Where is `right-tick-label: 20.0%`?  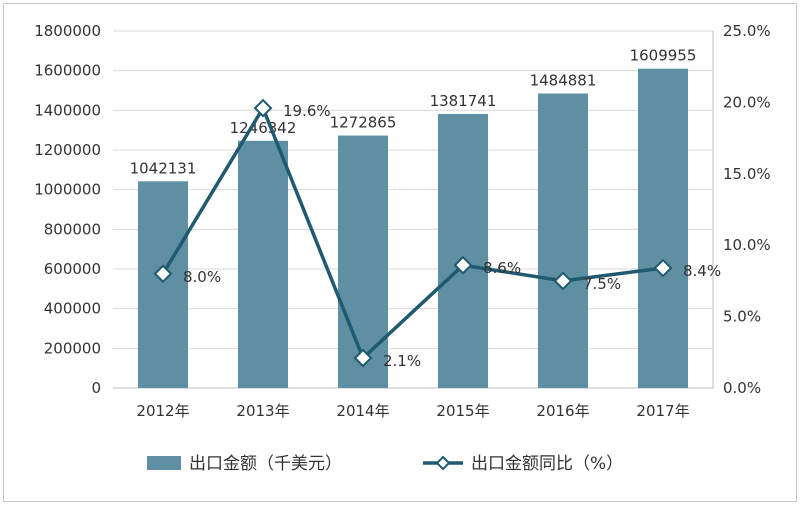
right-tick-label: 20.0% is located at coordinates (747, 102).